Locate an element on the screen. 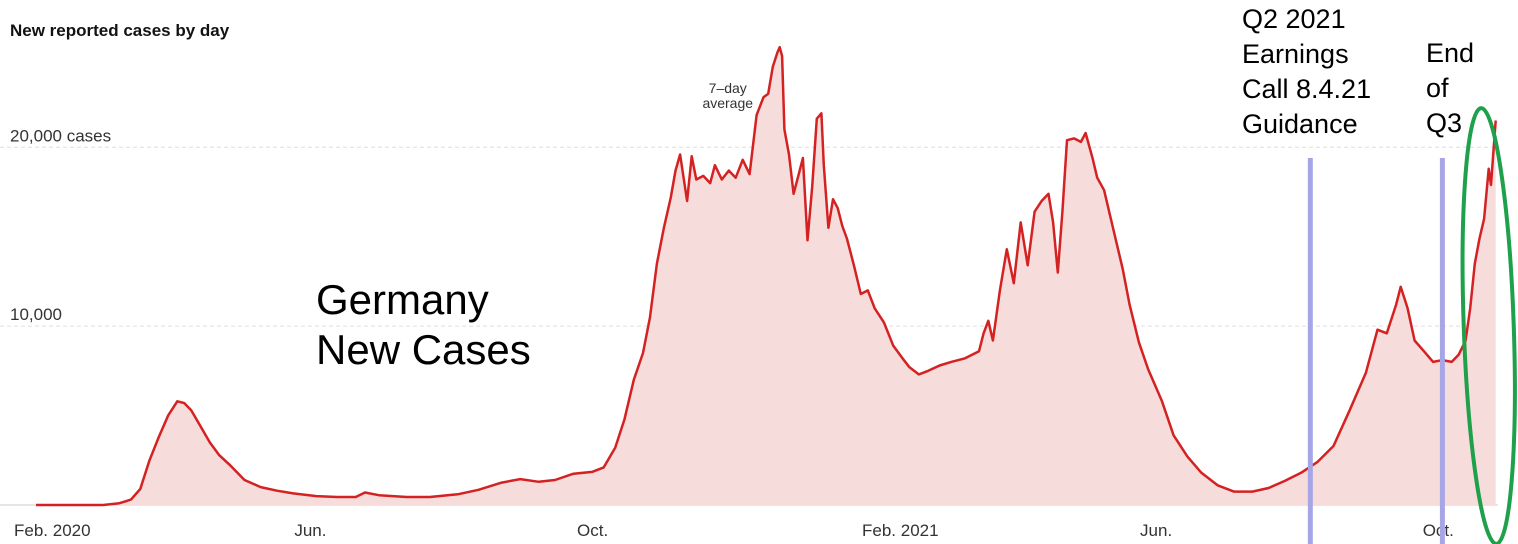  q3-note: End of Q3 is located at coordinates (1450, 88).